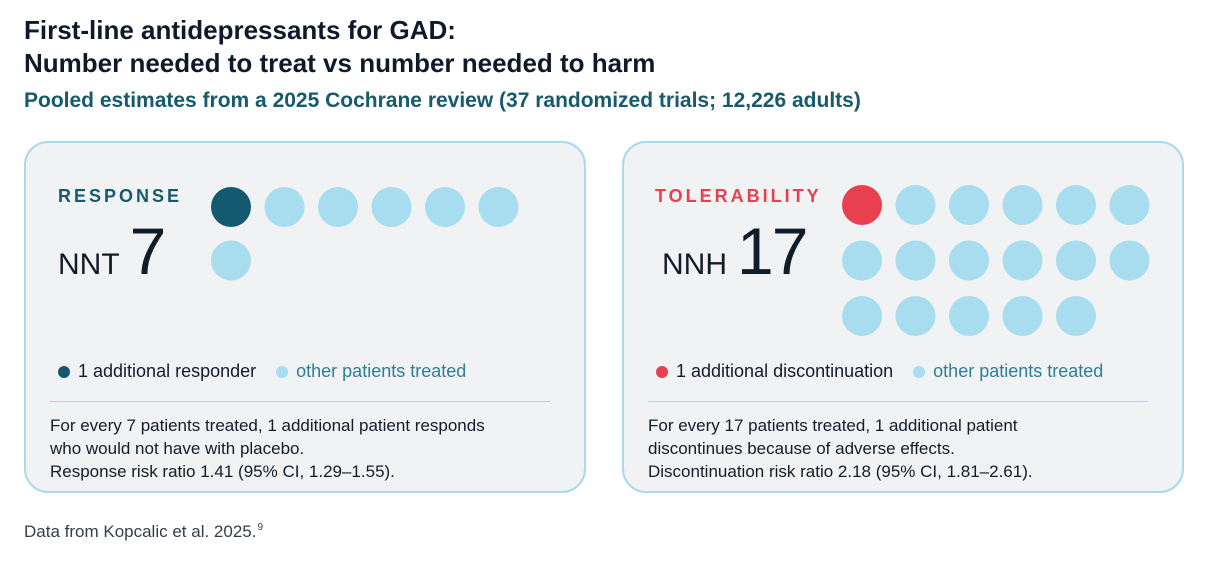 The image size is (1210, 565). What do you see at coordinates (89, 264) in the screenshot?
I see `nnt-abbr: NNT` at bounding box center [89, 264].